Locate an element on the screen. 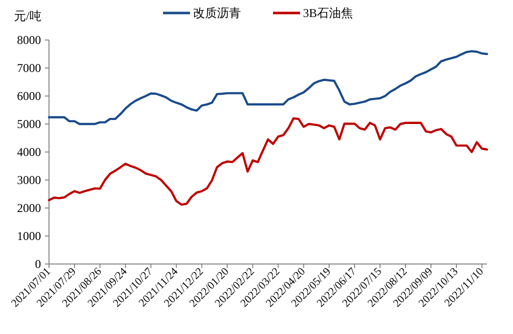 The image size is (513, 334). y-tick-label: 8000 is located at coordinates (29, 40).